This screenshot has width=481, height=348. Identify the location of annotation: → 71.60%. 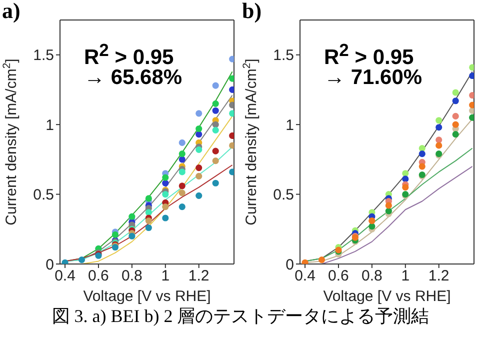
(373, 78).